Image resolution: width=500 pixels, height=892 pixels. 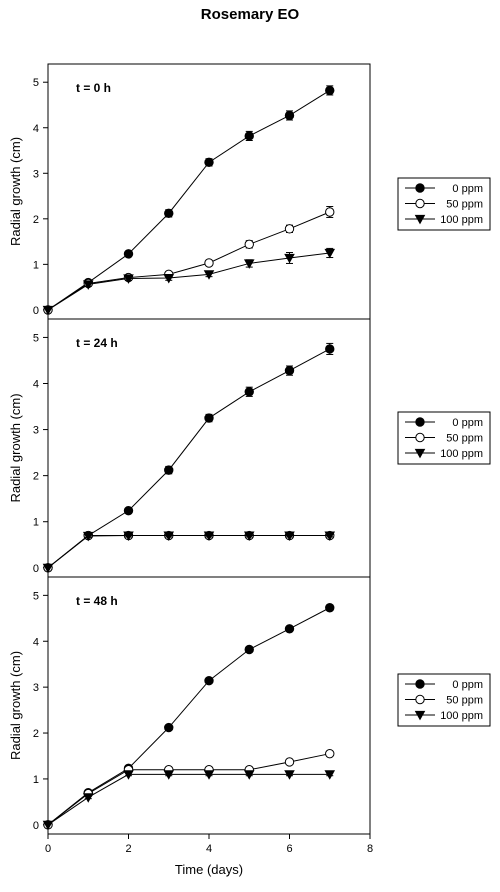 What do you see at coordinates (209, 849) in the screenshot?
I see `x-tick-label: 4` at bounding box center [209, 849].